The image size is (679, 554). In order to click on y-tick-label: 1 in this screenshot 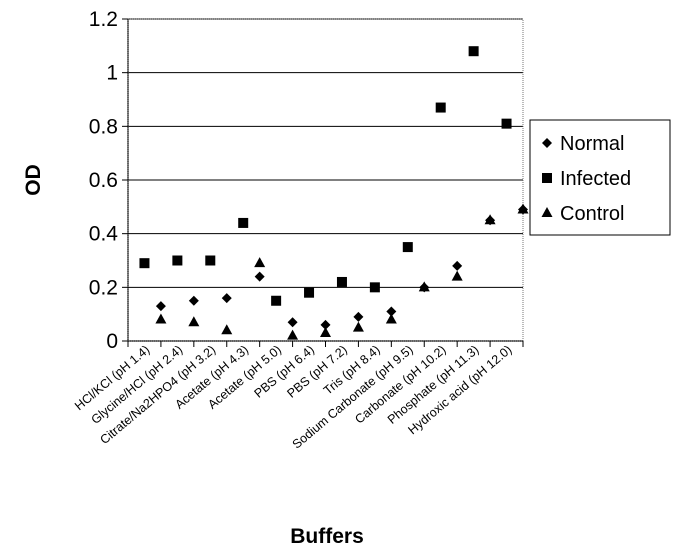, I will do `click(112, 73)`.